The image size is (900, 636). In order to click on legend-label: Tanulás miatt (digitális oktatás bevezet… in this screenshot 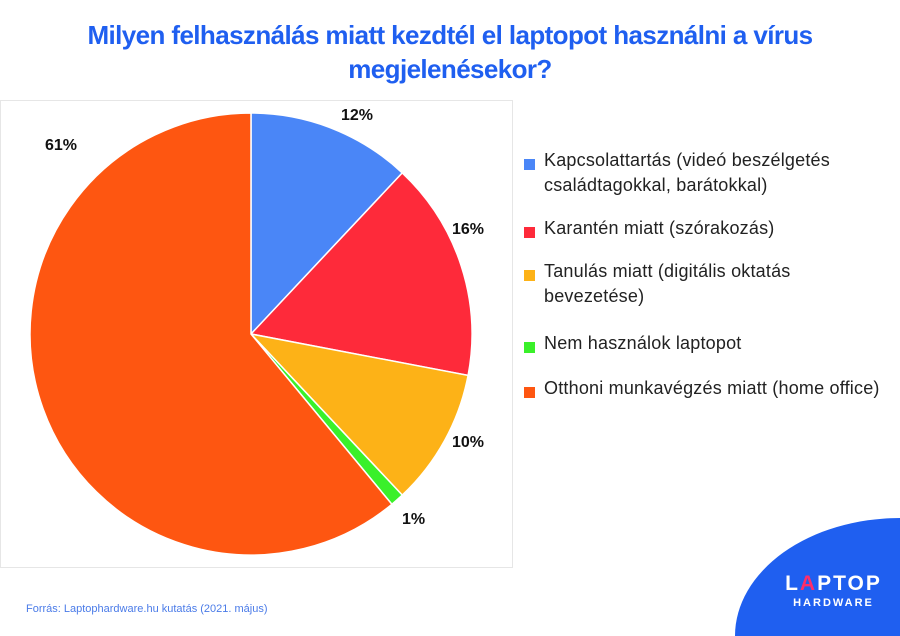, I will do `click(667, 283)`.